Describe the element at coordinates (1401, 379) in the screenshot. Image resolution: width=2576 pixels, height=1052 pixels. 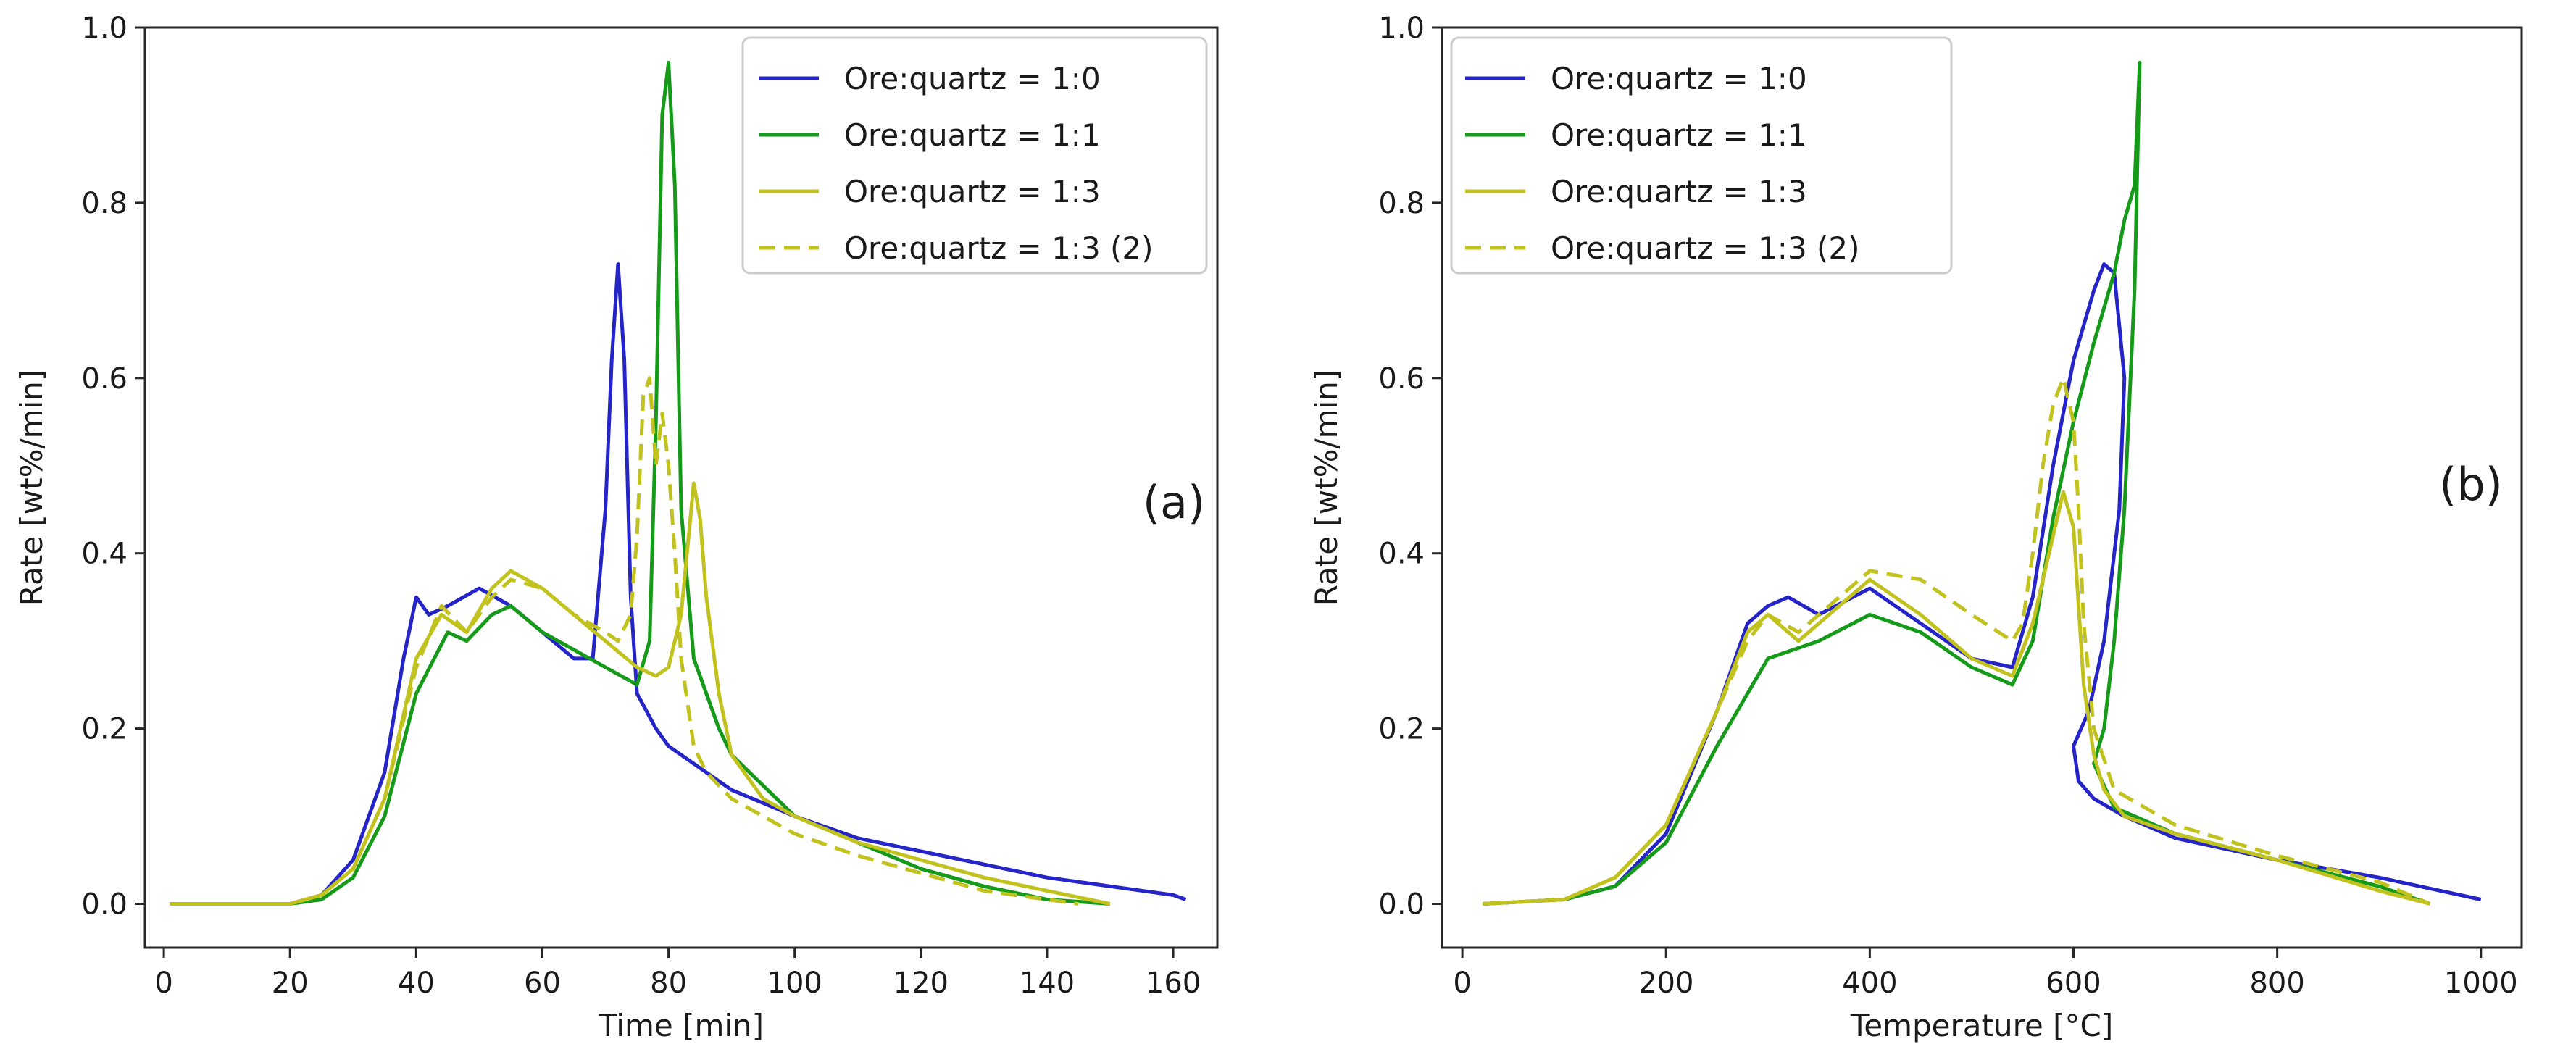
I see `y-tick-label-b-3: 0.6` at that location.